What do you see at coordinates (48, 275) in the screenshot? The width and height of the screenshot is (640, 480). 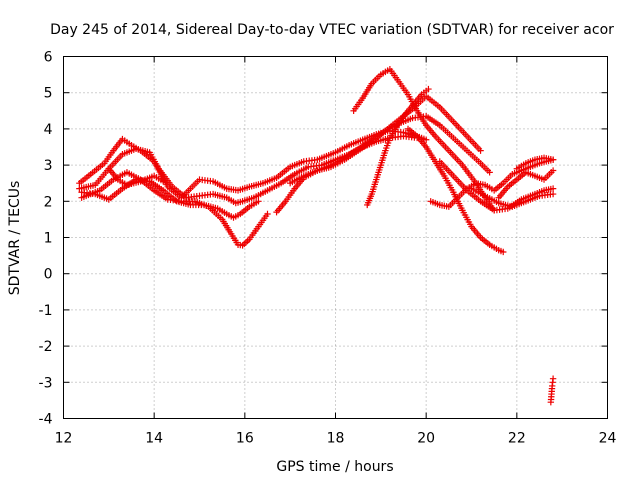 I see `y-tick-label: 0` at bounding box center [48, 275].